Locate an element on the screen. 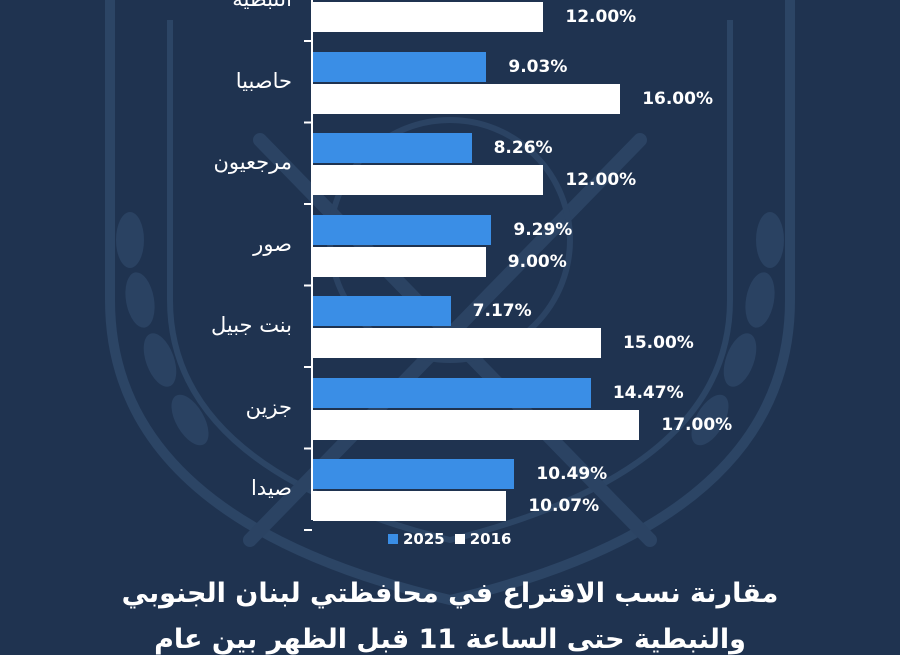  data-label-2016: 17.00% is located at coordinates (697, 424).